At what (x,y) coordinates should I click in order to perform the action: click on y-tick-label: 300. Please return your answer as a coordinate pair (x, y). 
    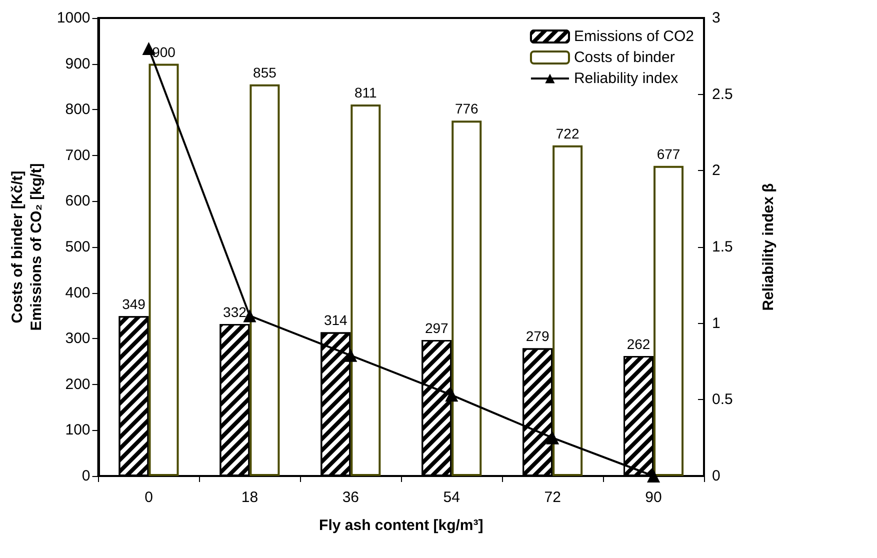
    Looking at the image, I should click on (77, 339).